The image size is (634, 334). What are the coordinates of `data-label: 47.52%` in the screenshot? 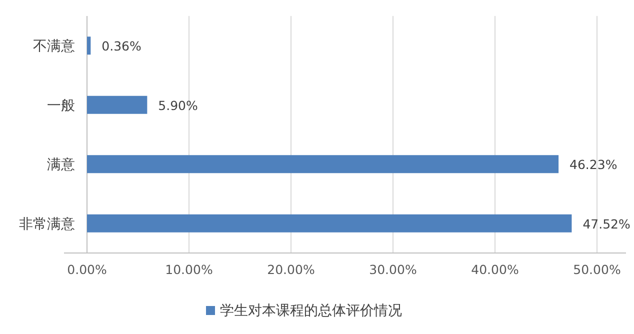 It's located at (606, 224).